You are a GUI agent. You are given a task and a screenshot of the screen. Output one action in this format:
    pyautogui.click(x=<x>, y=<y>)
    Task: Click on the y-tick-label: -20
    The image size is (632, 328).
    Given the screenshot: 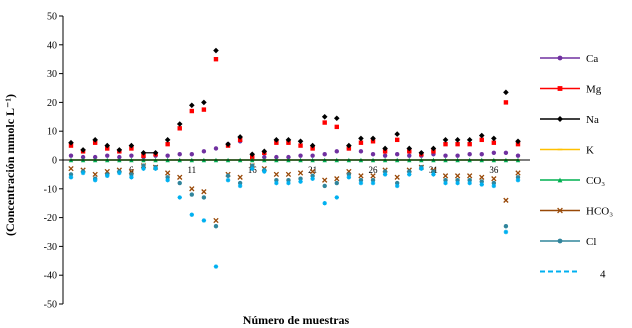 What is the action you would take?
    pyautogui.click(x=50, y=218)
    